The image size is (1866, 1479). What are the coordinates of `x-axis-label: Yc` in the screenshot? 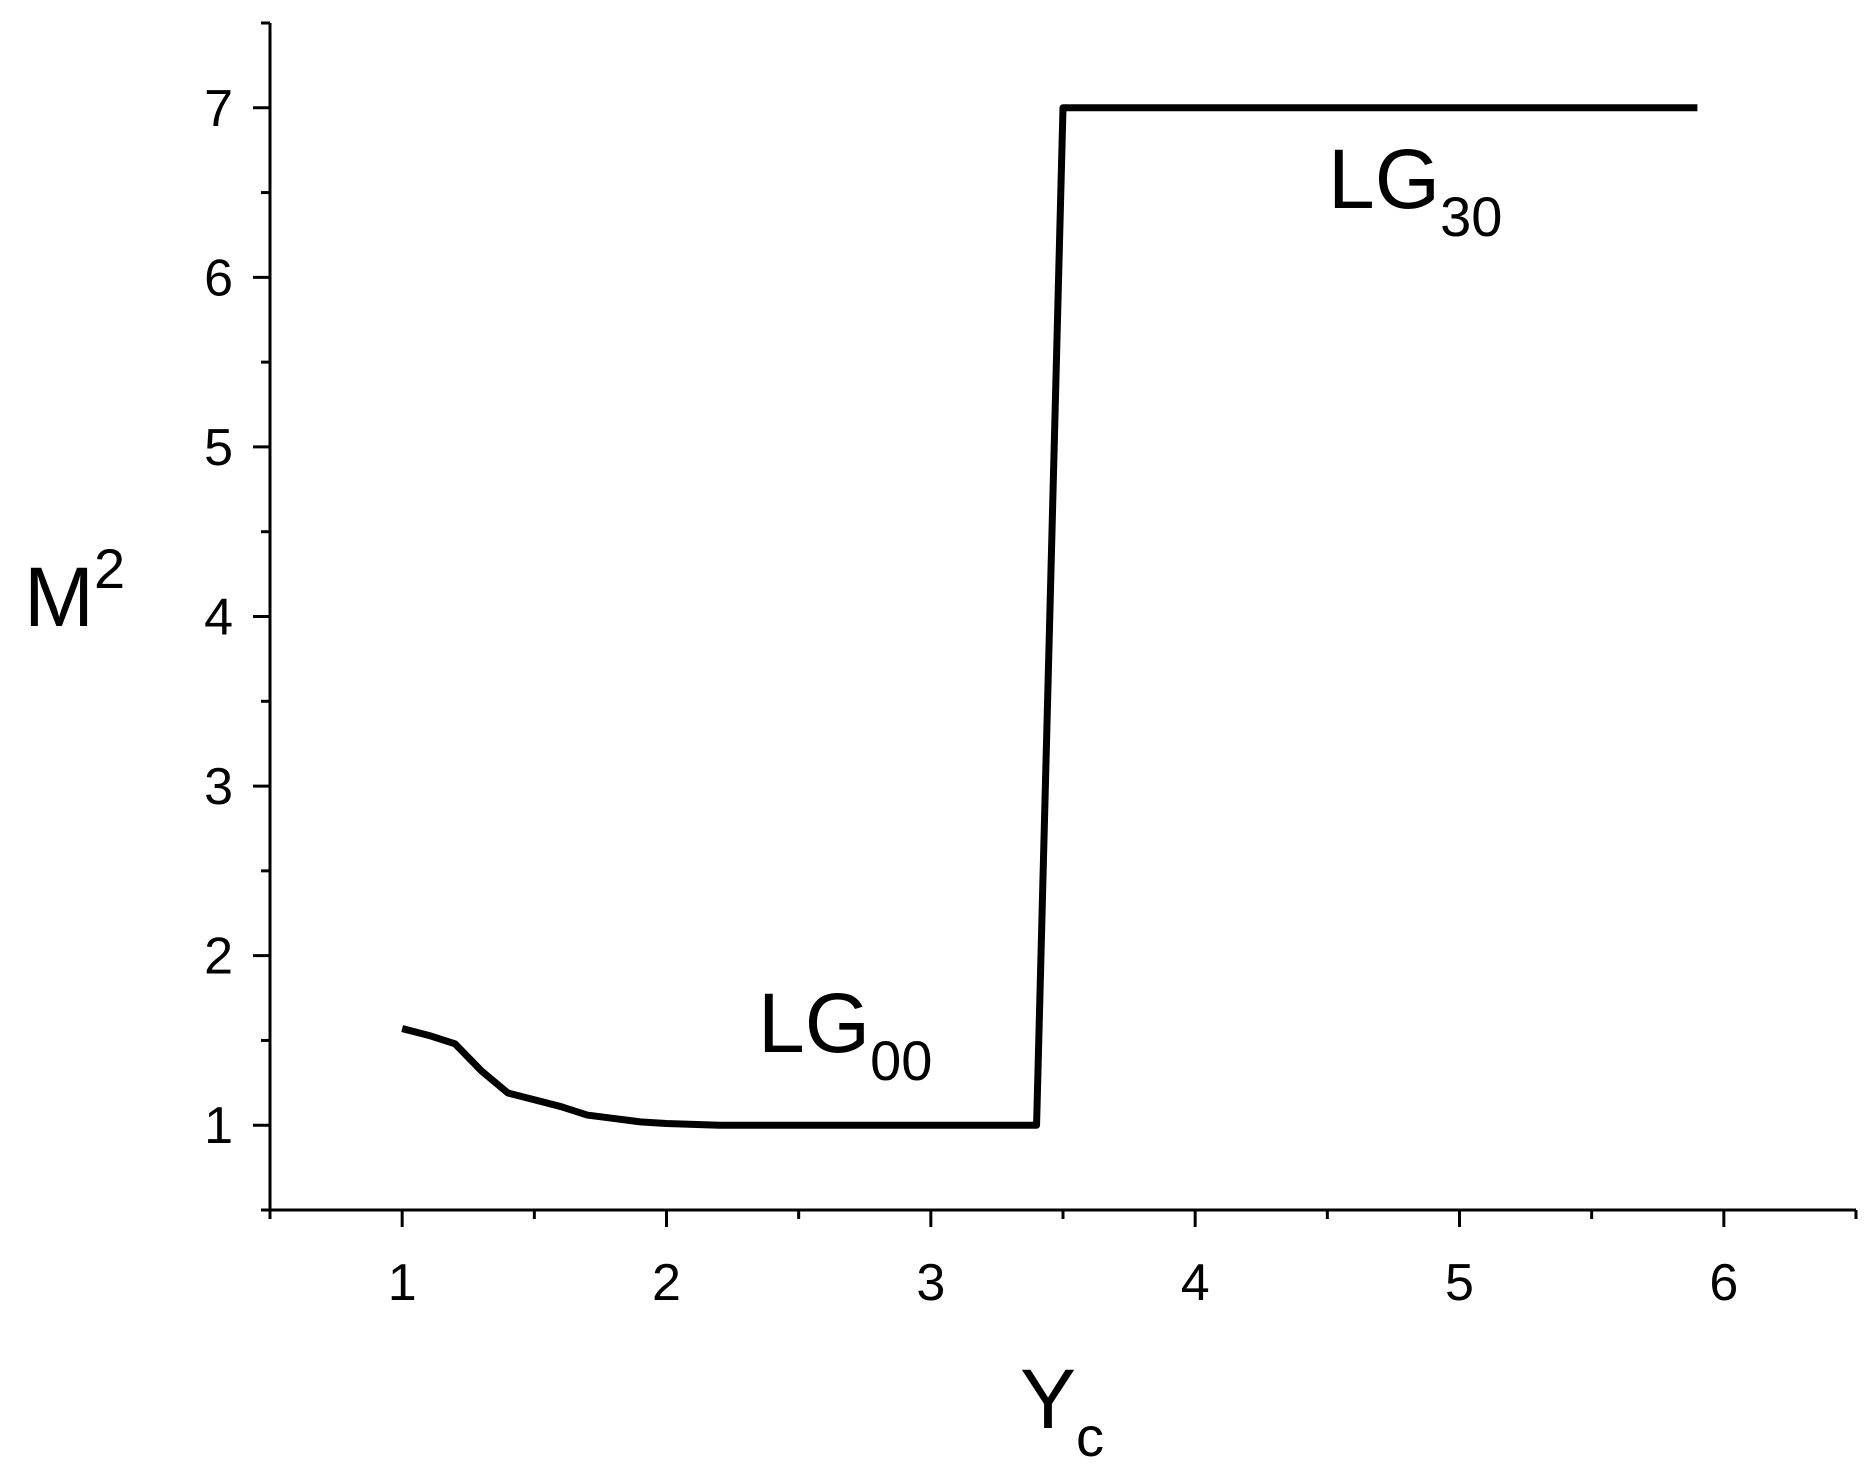 It's located at (1062, 1410).